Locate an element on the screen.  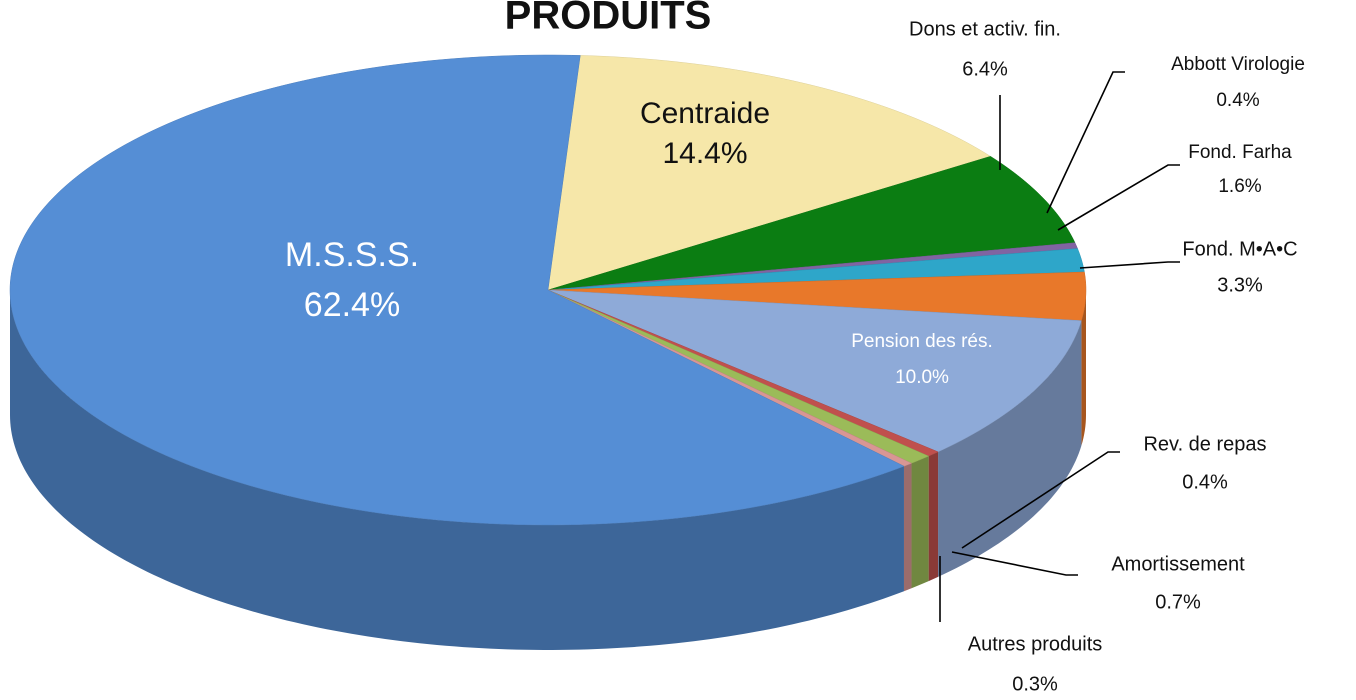
chart-title: PRODUITS is located at coordinates (608, 19).